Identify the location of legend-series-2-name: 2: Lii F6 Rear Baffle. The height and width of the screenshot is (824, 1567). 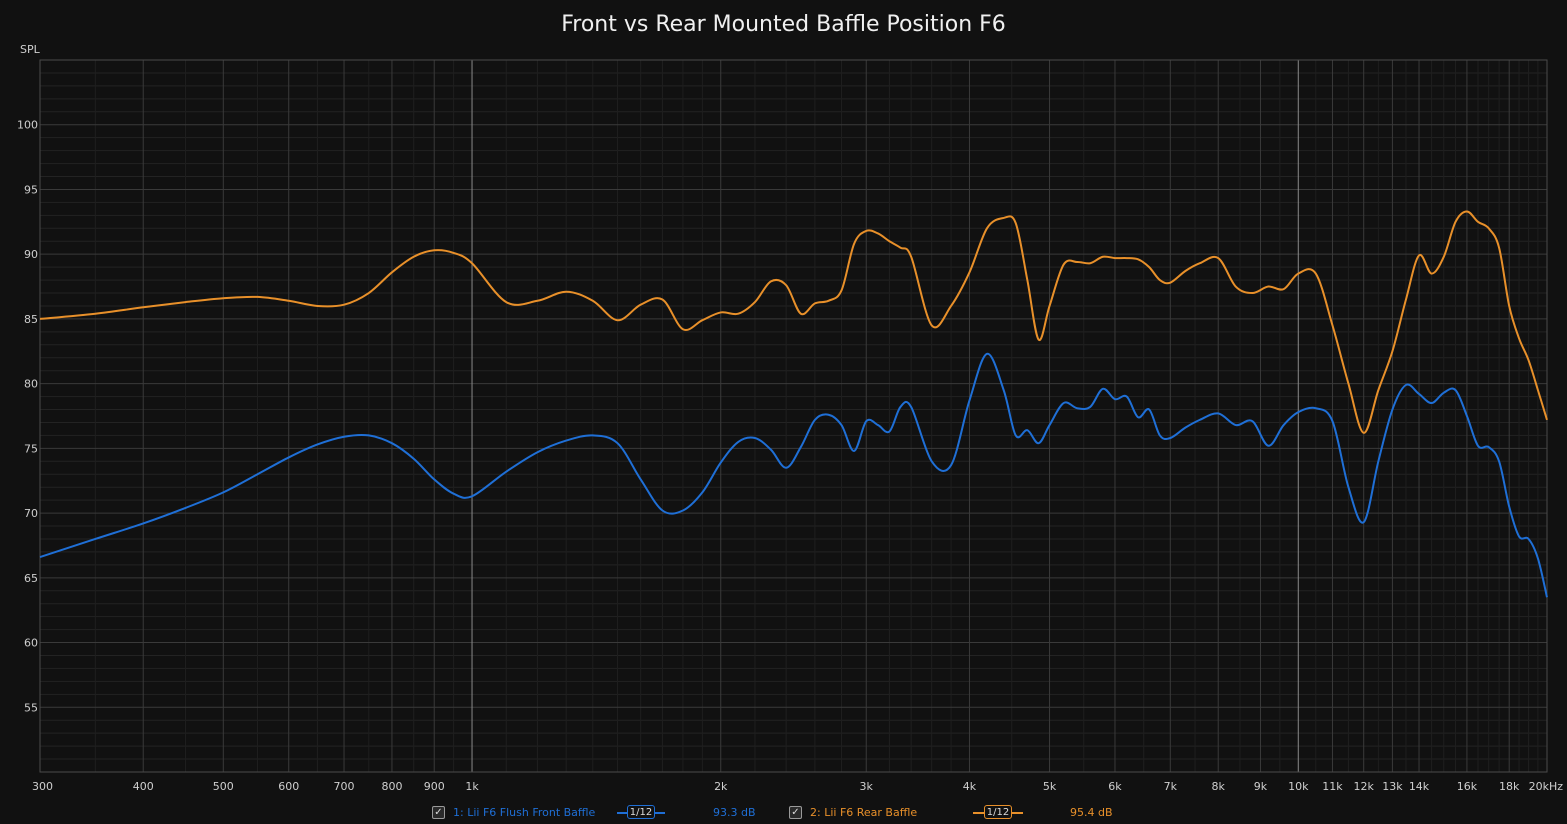
(864, 812).